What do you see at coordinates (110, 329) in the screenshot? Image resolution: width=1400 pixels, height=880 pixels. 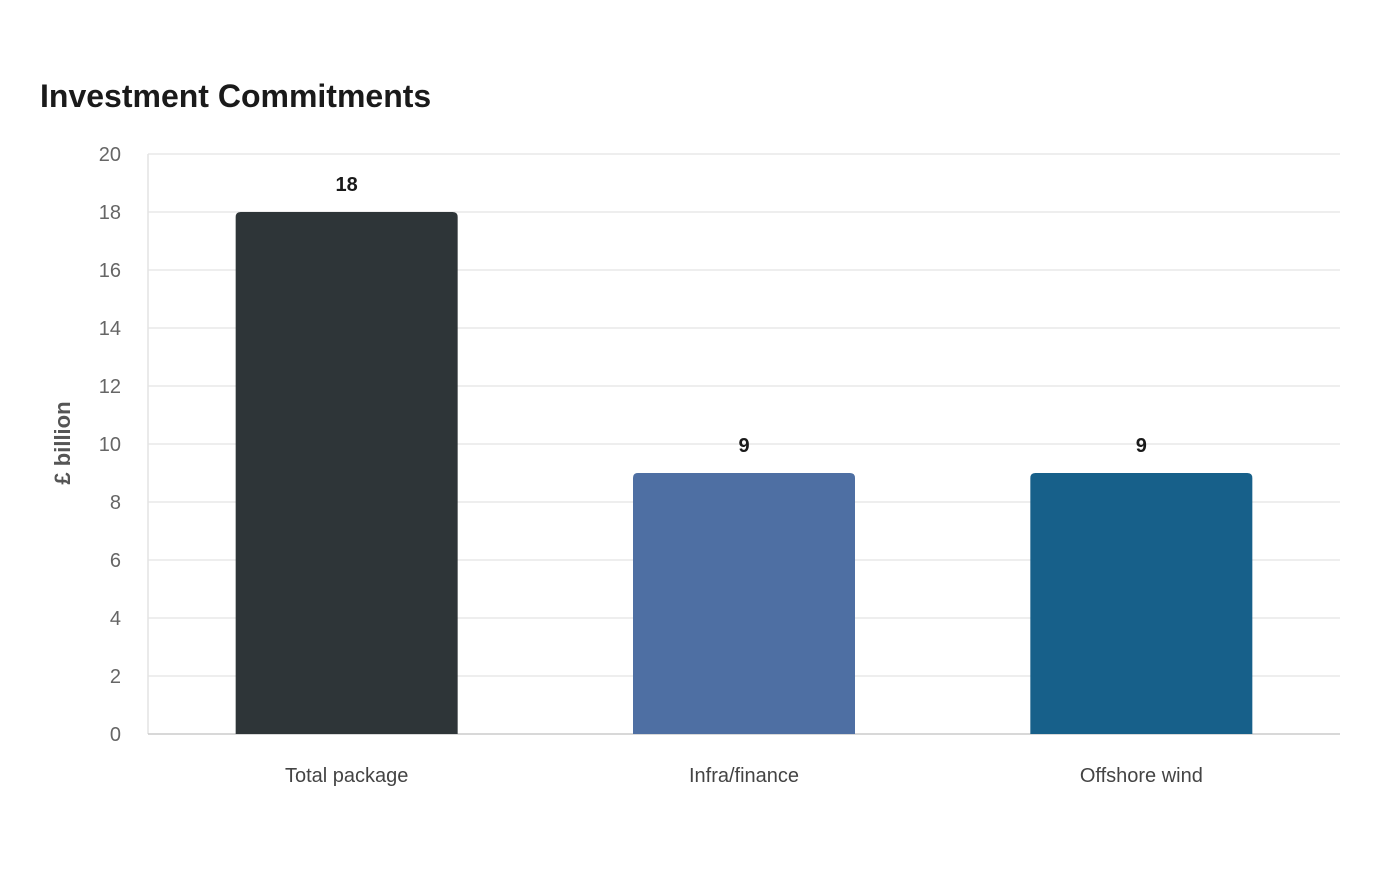 I see `y-tick-label: 14` at bounding box center [110, 329].